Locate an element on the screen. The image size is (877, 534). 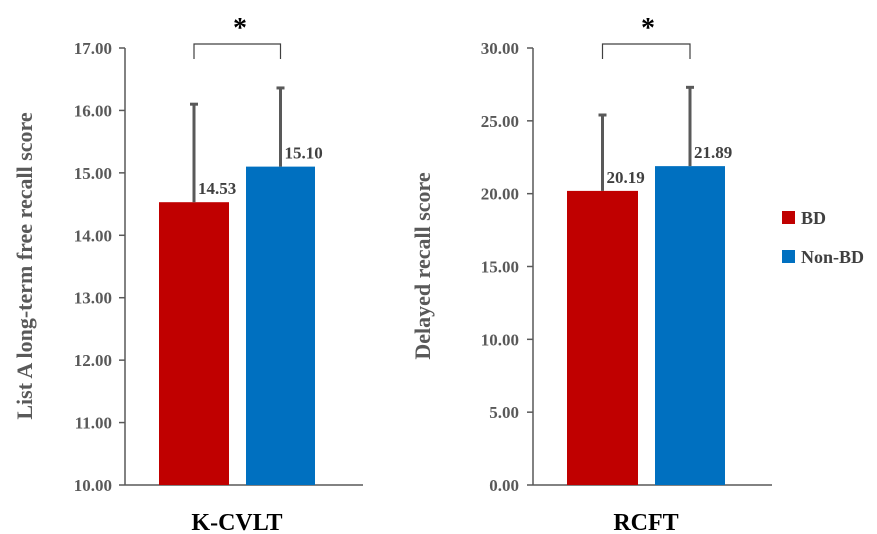
rcft-y-axis-title: Delayed recall score is located at coordinates (422, 266).